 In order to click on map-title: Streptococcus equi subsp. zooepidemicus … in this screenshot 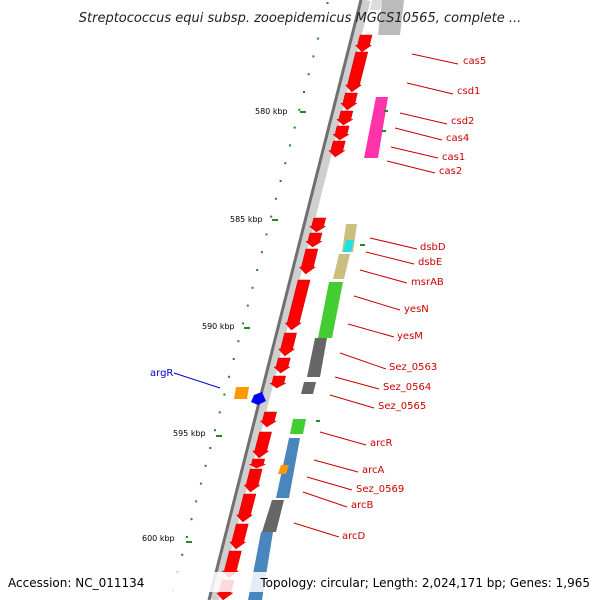, I will do `click(300, 18)`.